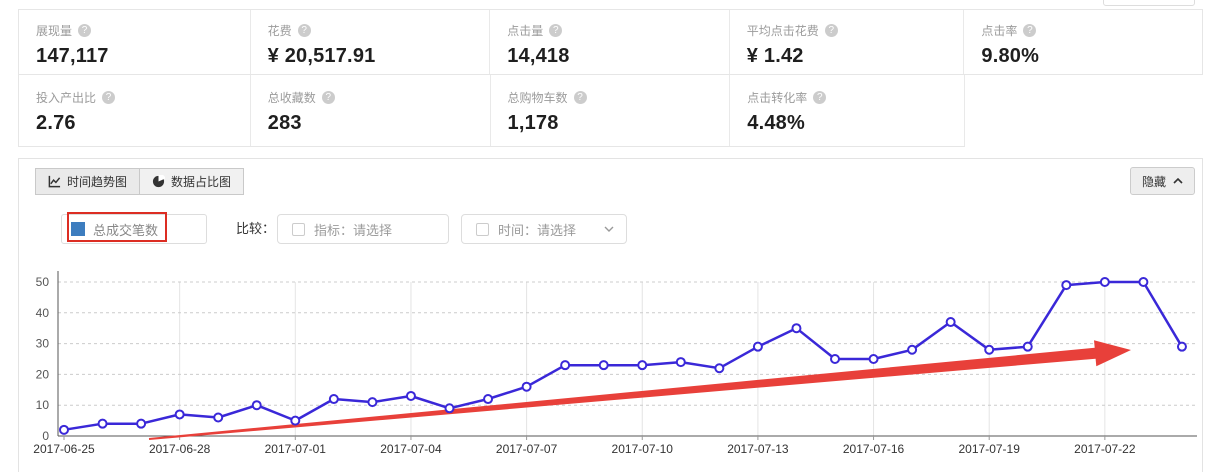 The height and width of the screenshot is (474, 1208). I want to click on compare-time-select: 时间：请选择, so click(544, 229).